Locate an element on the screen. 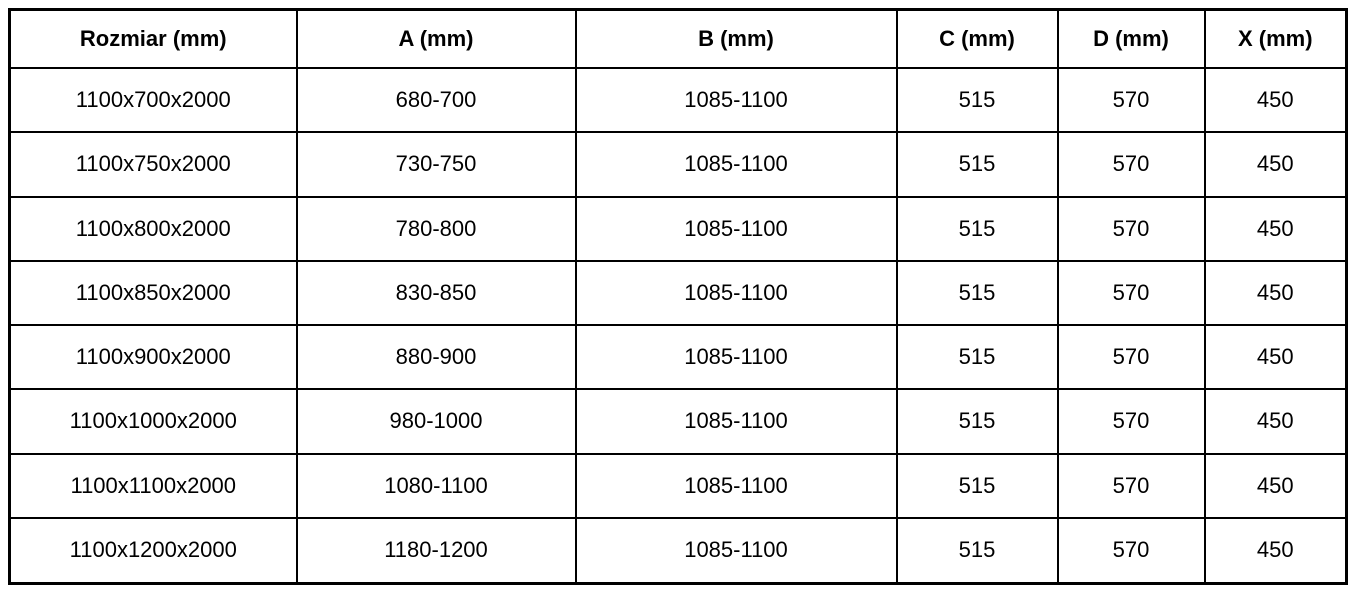 This screenshot has width=1351, height=591. table-row: 1100x850x2000 830-850 1085-1100 515 570 450 is located at coordinates (678, 293).